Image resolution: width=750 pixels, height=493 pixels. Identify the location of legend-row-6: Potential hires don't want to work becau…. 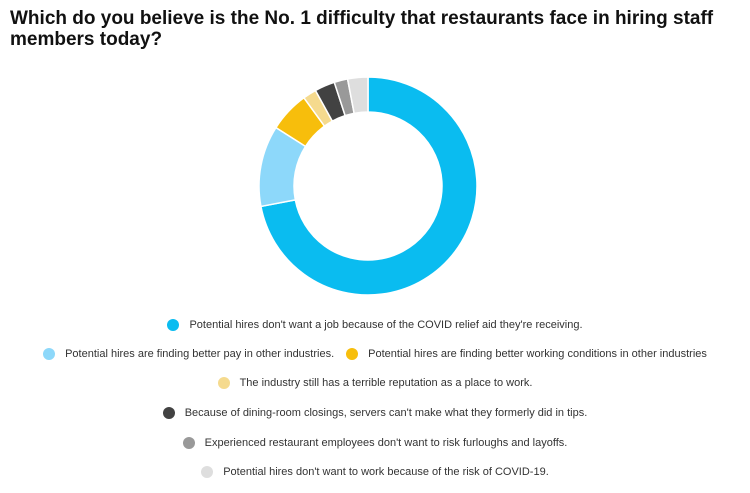
(375, 472).